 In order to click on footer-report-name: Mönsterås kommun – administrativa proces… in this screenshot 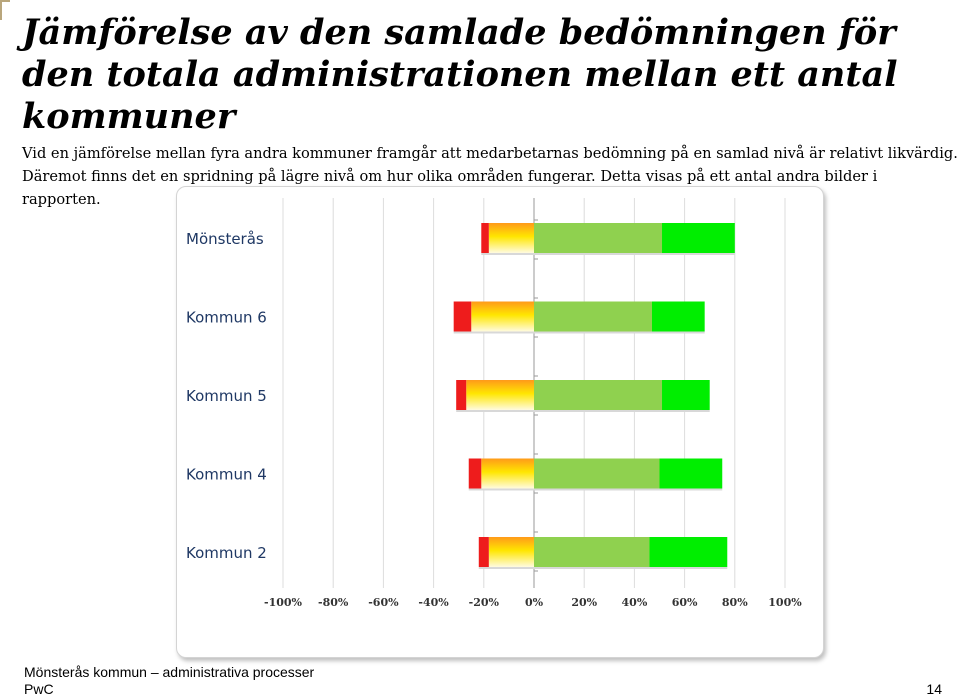, I will do `click(169, 672)`.